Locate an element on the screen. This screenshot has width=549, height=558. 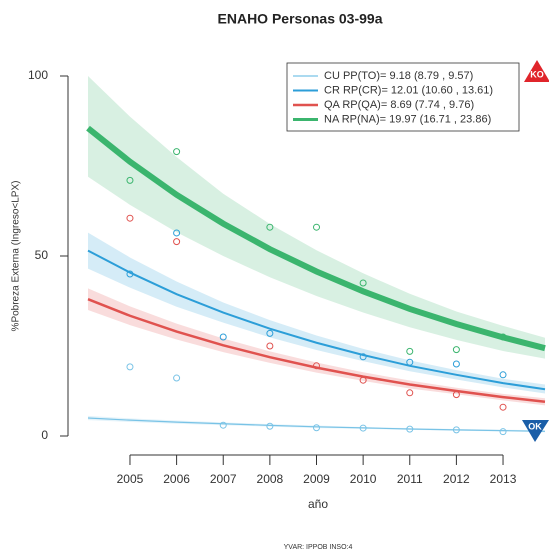
ok-badge is located at coordinates (535, 431).